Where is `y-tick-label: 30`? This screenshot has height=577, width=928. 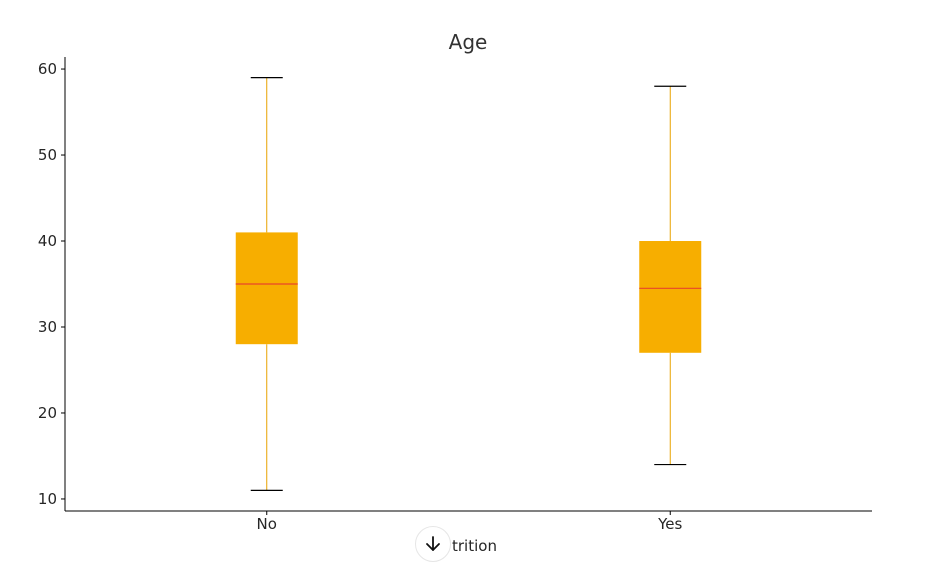 y-tick-label: 30 is located at coordinates (47, 327).